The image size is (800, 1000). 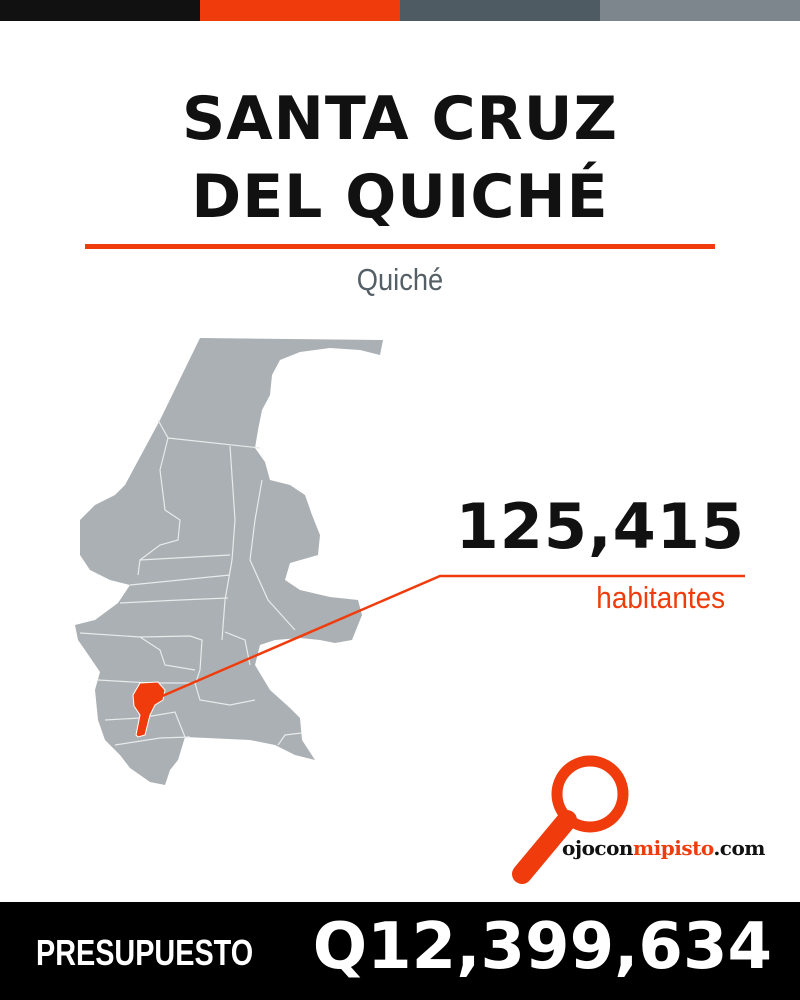 I want to click on highlighted-municipality, so click(x=149, y=709).